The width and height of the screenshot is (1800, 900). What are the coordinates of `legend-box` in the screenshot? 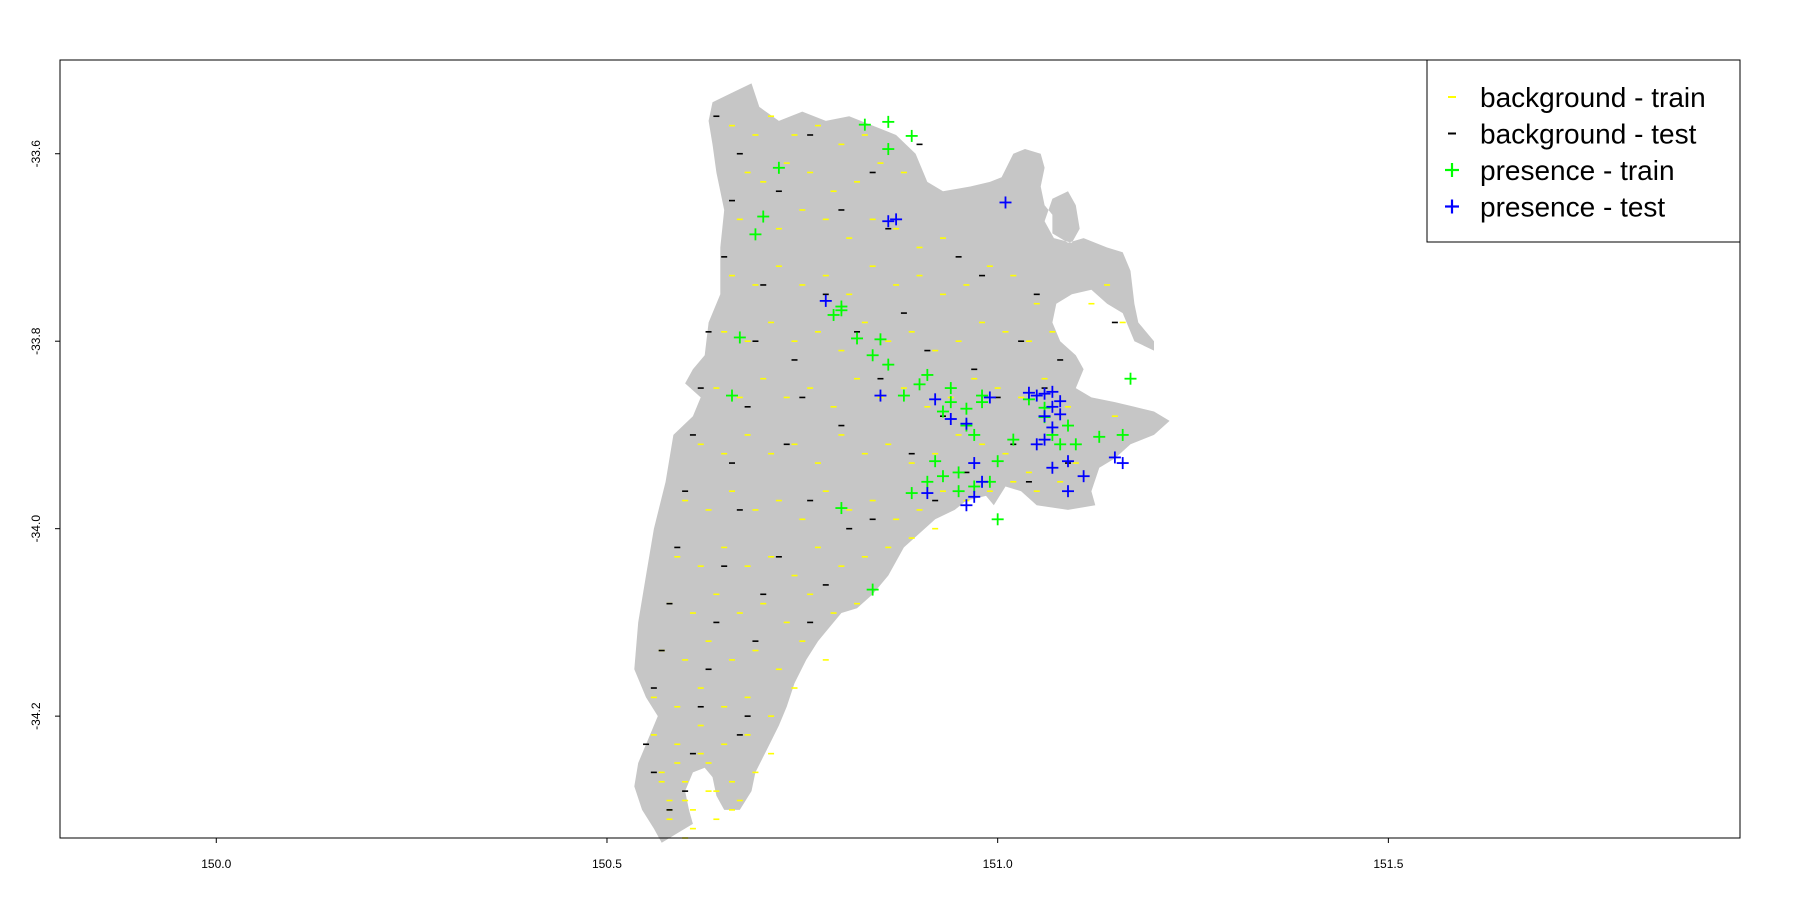 It's located at (1583, 151).